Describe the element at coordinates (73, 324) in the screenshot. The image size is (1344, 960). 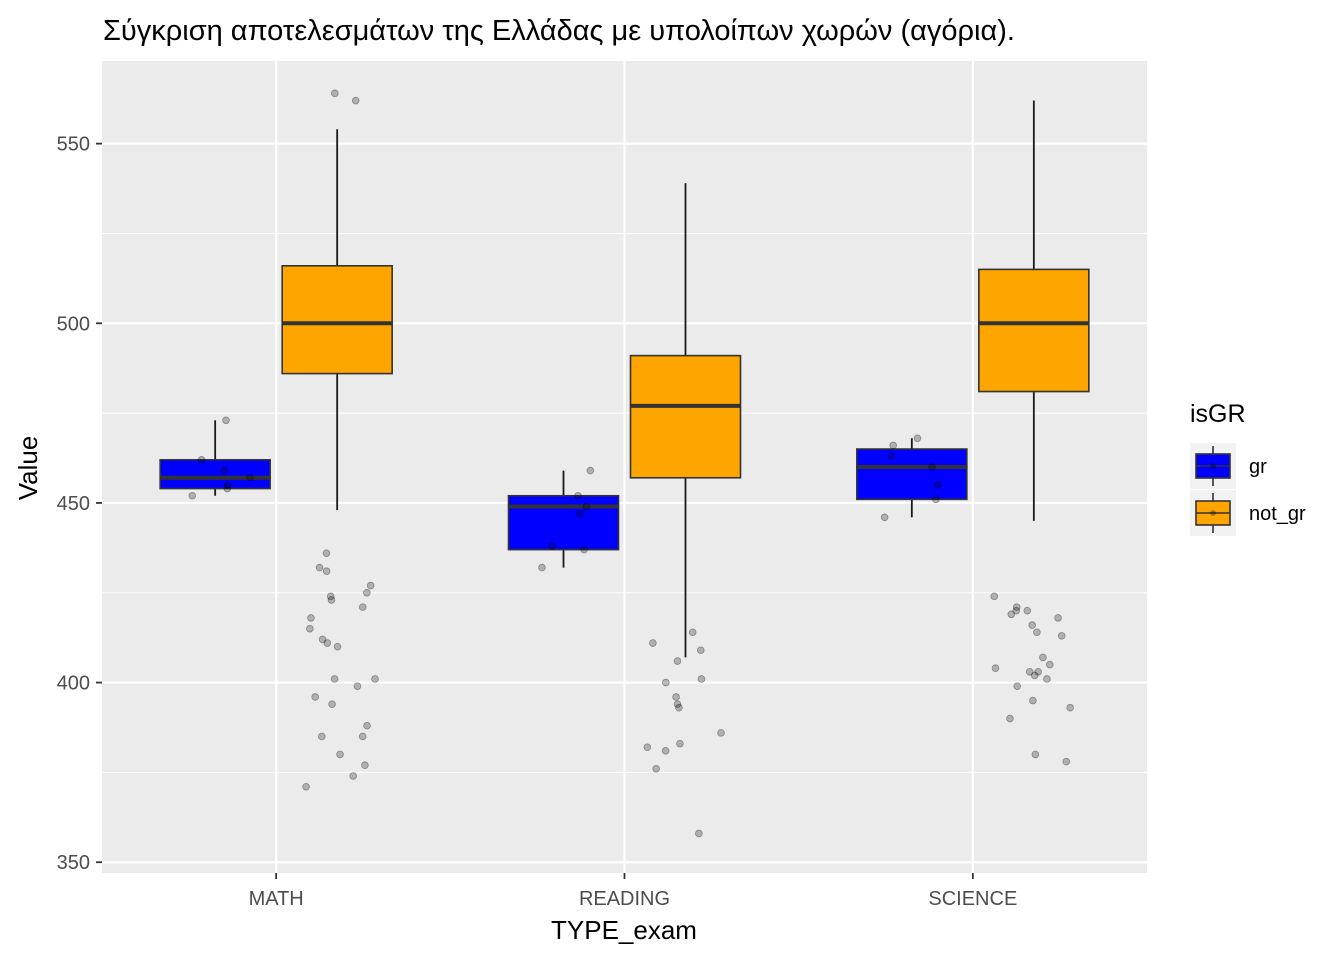
I see `y-tick-label: 500` at that location.